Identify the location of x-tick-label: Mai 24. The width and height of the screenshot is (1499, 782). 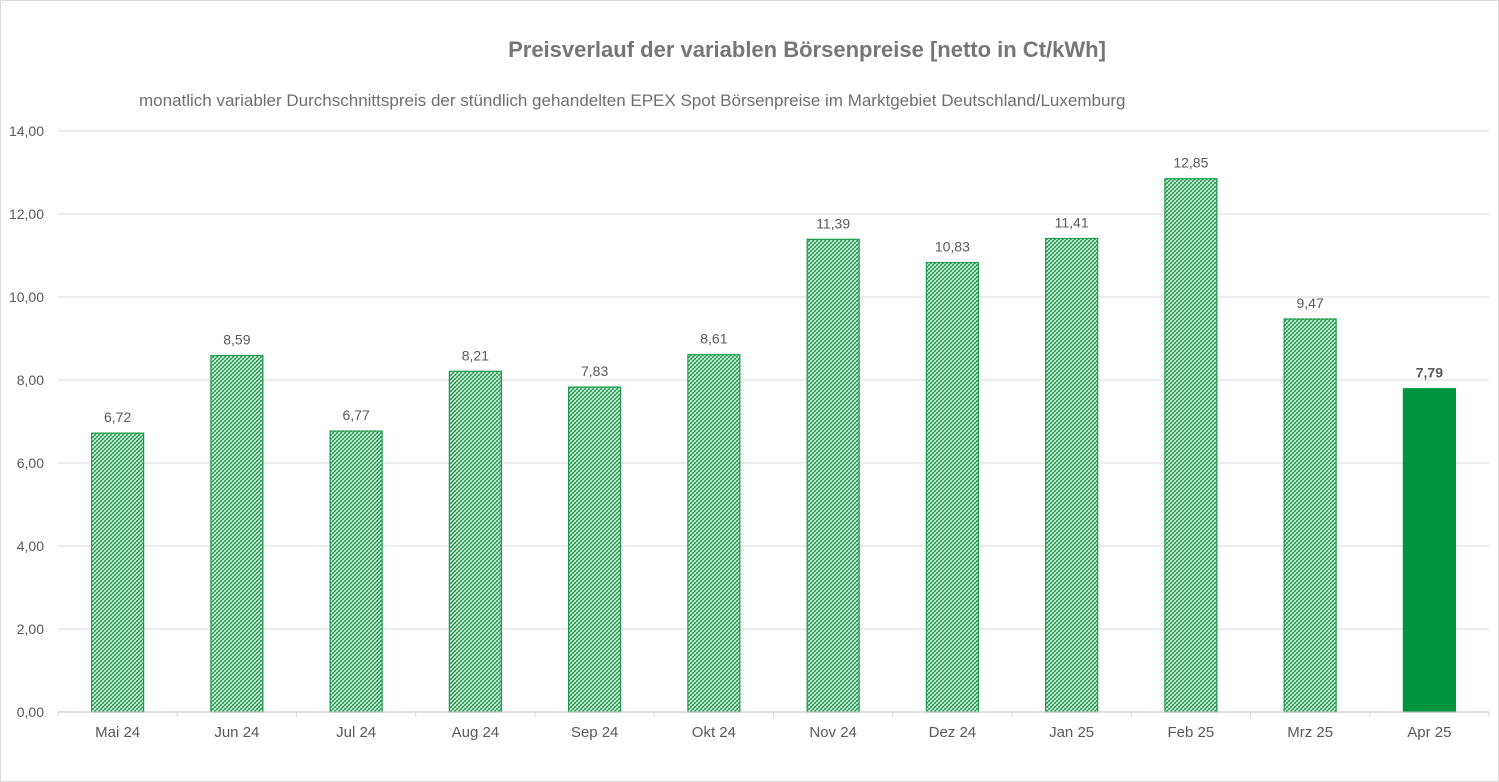
(117, 732).